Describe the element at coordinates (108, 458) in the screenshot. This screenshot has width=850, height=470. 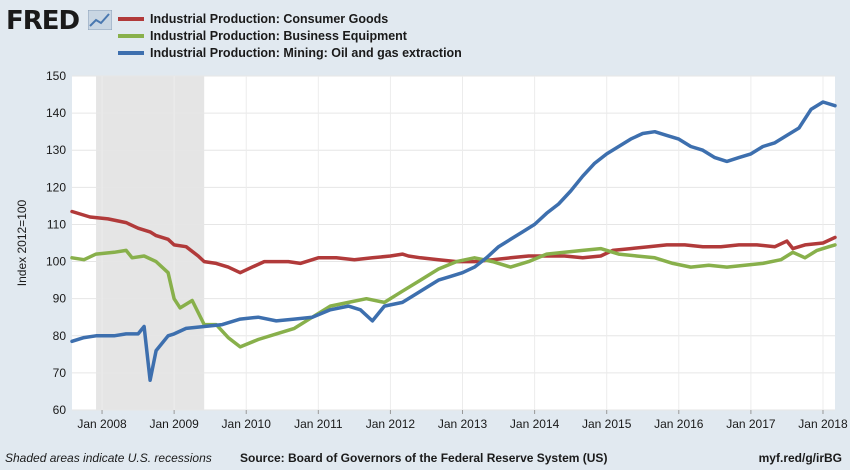
I see `recession-note: Shaded areas indicate U.S. recessions` at that location.